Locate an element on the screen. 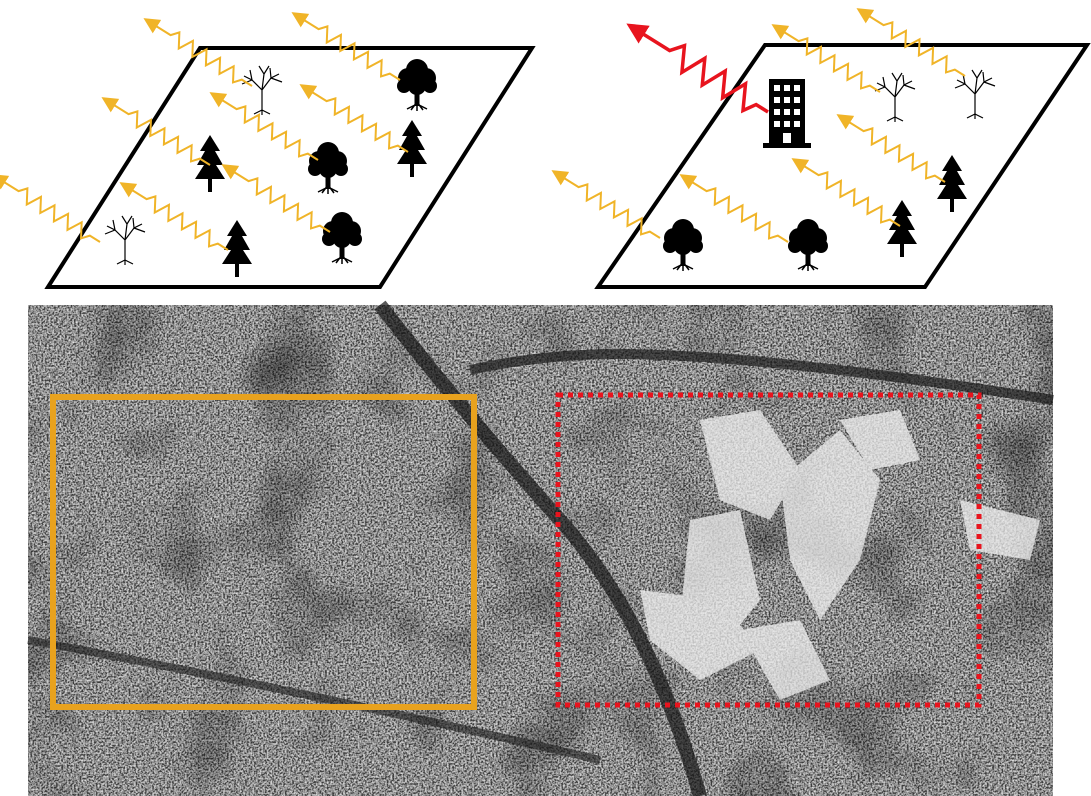 The width and height of the screenshot is (1091, 796). bright-buildings is located at coordinates (840, 555).